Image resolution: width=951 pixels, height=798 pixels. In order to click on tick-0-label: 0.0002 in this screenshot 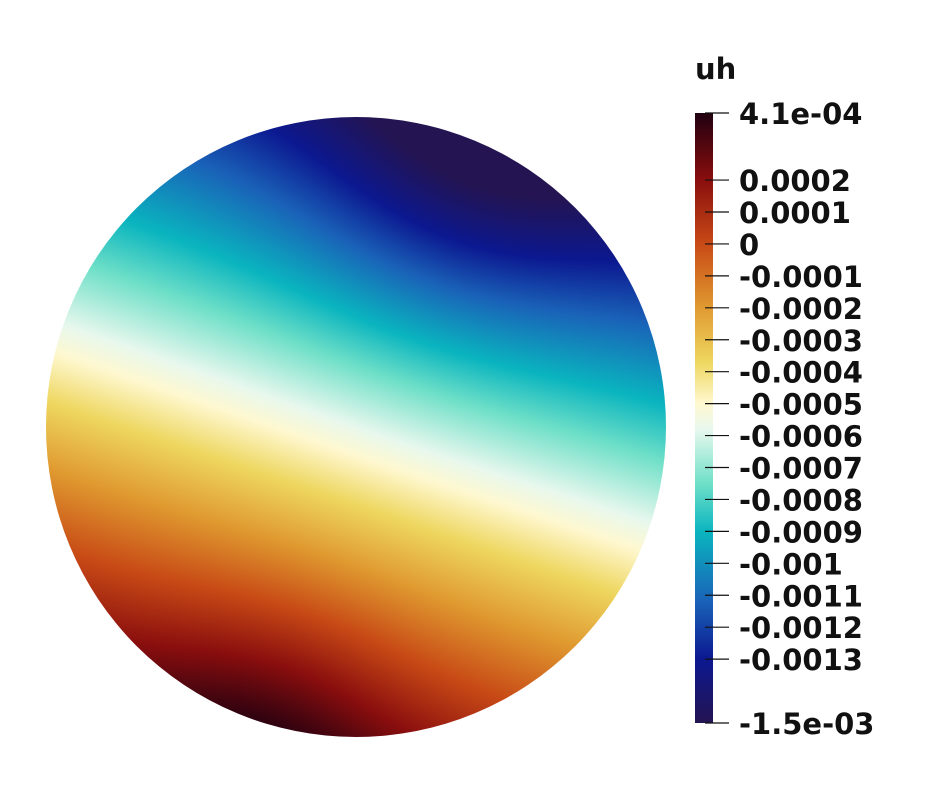, I will do `click(795, 181)`.